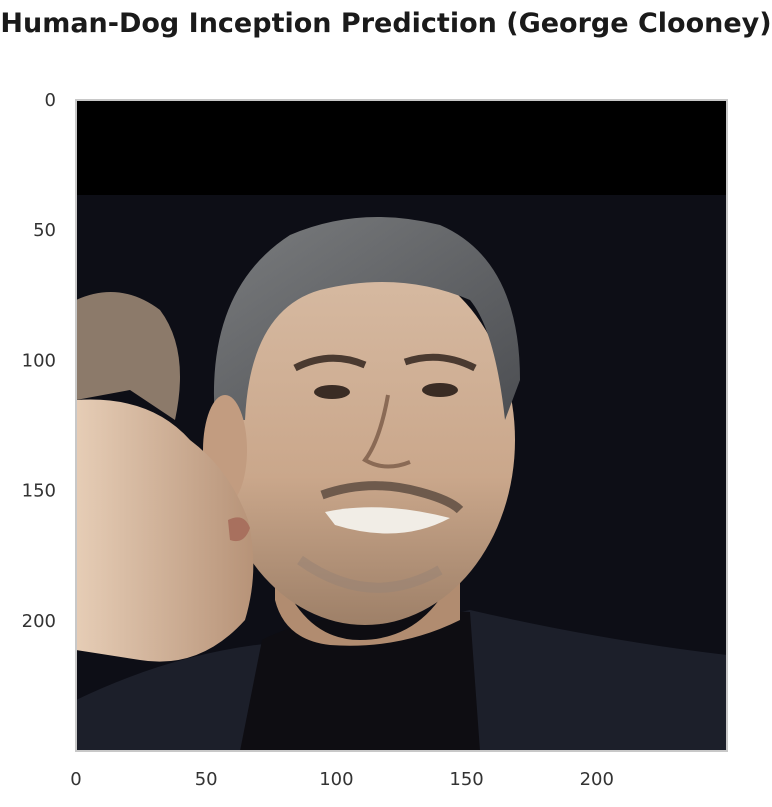  I want to click on x-tick-labels: 0 50 100 150 200, so click(342, 779).